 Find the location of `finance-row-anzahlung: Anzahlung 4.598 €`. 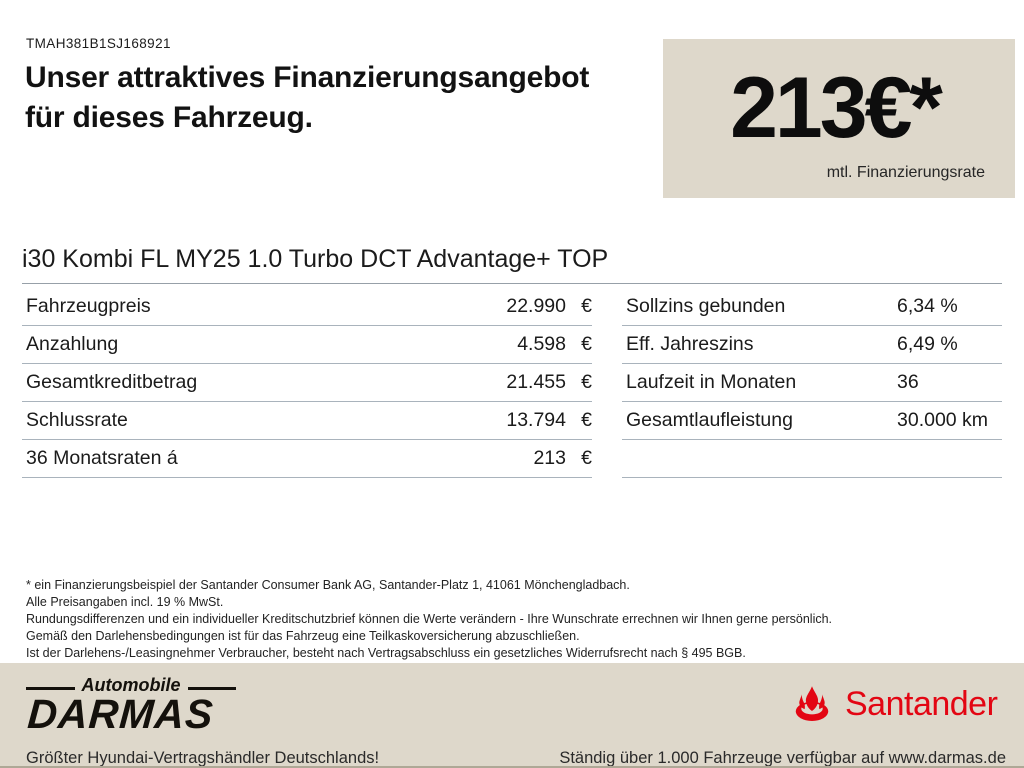

finance-row-anzahlung: Anzahlung 4.598 € is located at coordinates (307, 345).